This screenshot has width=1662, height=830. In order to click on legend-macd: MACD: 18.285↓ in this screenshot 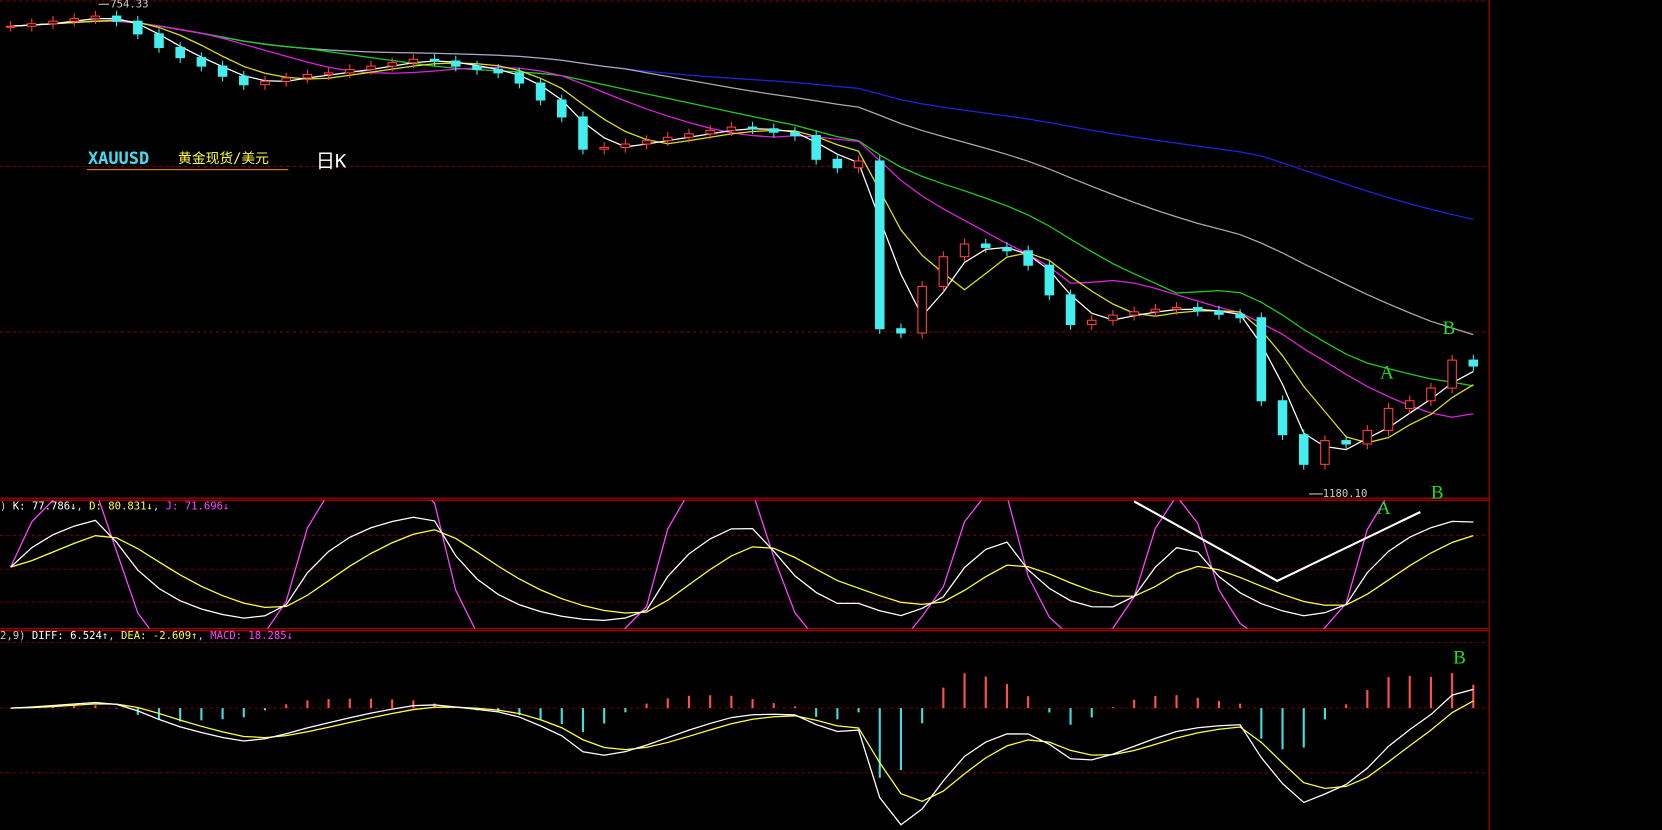, I will do `click(251, 636)`.